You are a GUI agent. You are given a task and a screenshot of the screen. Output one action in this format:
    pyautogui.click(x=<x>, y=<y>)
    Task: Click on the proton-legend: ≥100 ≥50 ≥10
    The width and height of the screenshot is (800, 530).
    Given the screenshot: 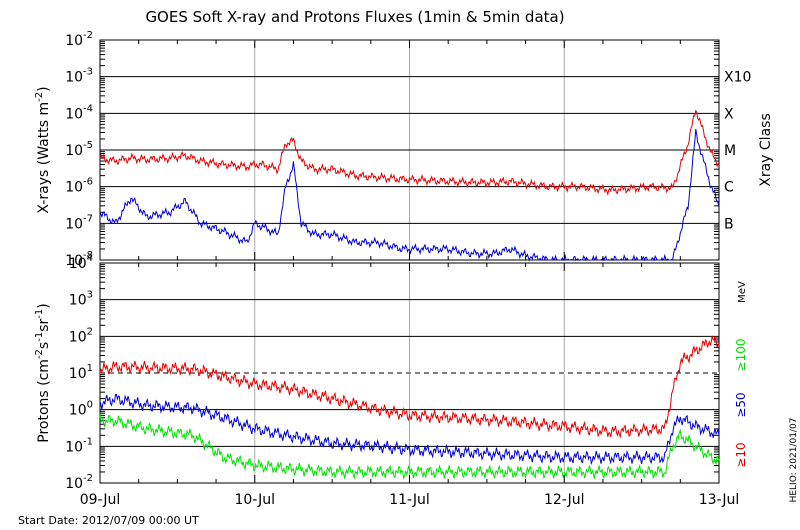 What is the action you would take?
    pyautogui.click(x=741, y=403)
    